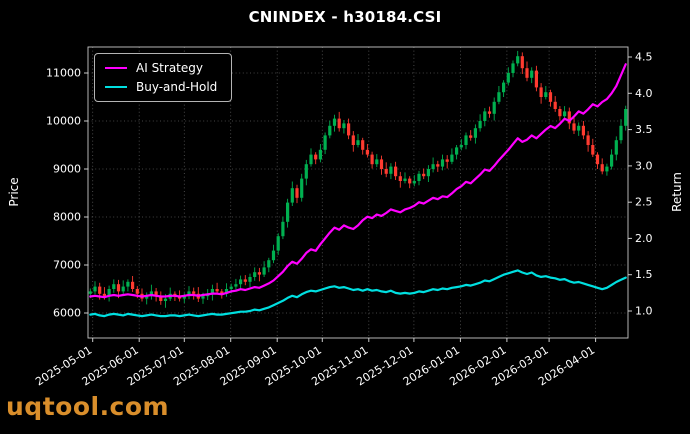 The image size is (690, 434). What do you see at coordinates (644, 165) in the screenshot?
I see `return-tick-label: 3.0` at bounding box center [644, 165].